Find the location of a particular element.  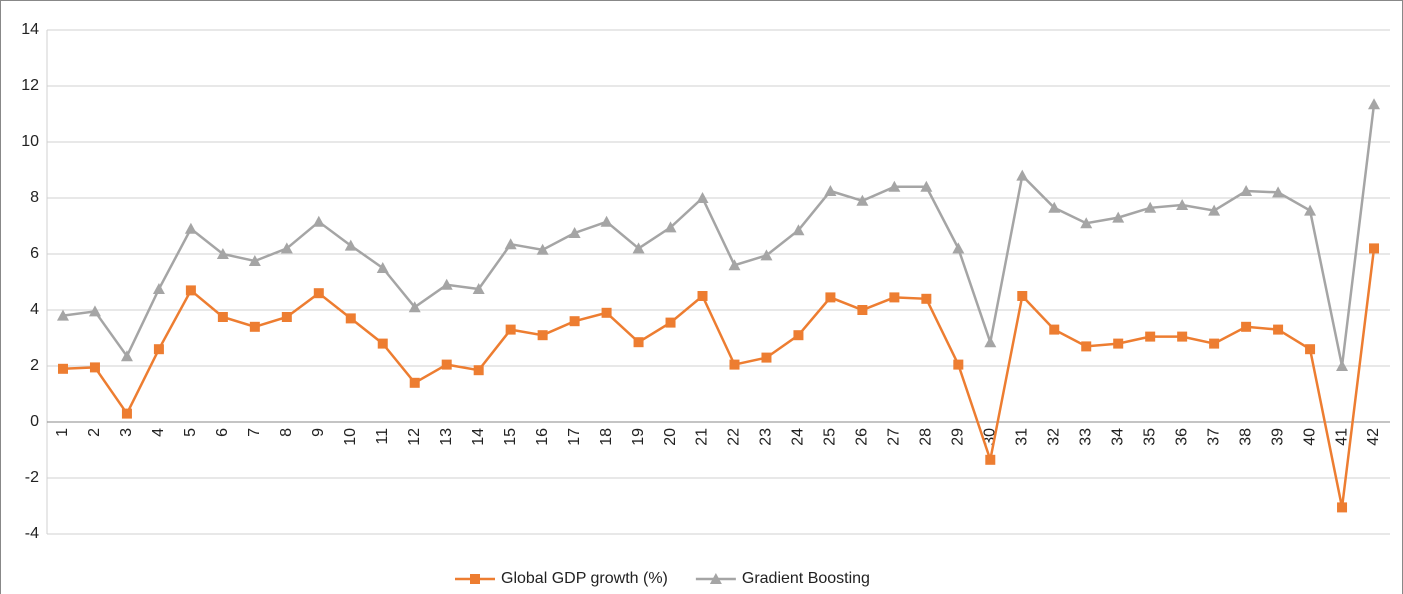

y-tick-label: -4 is located at coordinates (32, 533).